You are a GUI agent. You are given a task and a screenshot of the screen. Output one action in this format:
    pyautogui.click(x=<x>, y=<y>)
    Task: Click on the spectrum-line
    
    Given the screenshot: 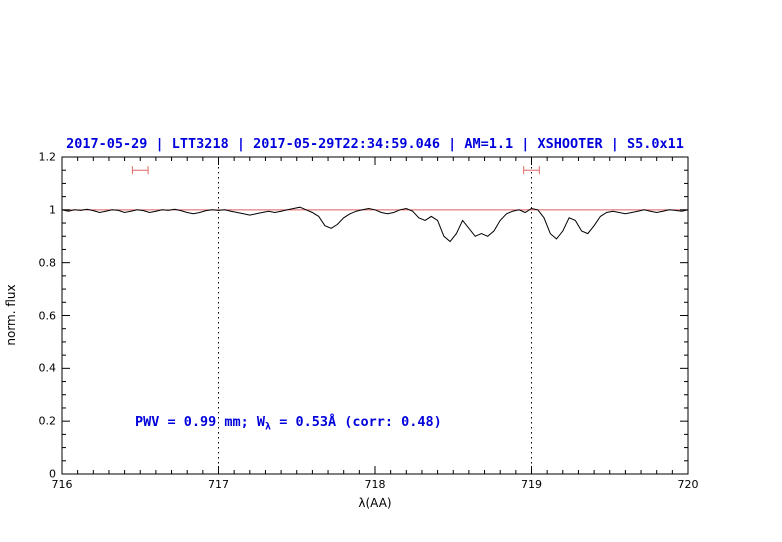 What is the action you would take?
    pyautogui.click(x=375, y=224)
    